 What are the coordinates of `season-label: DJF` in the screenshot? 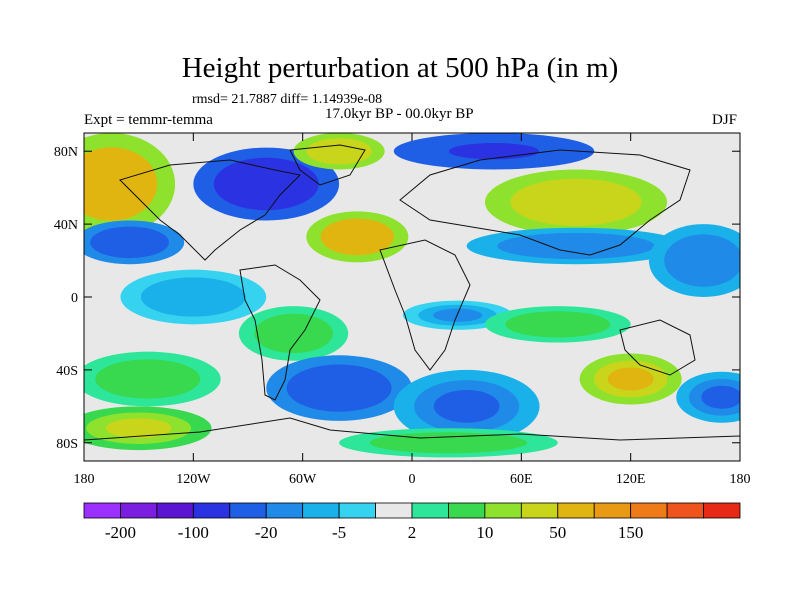 It's located at (725, 120).